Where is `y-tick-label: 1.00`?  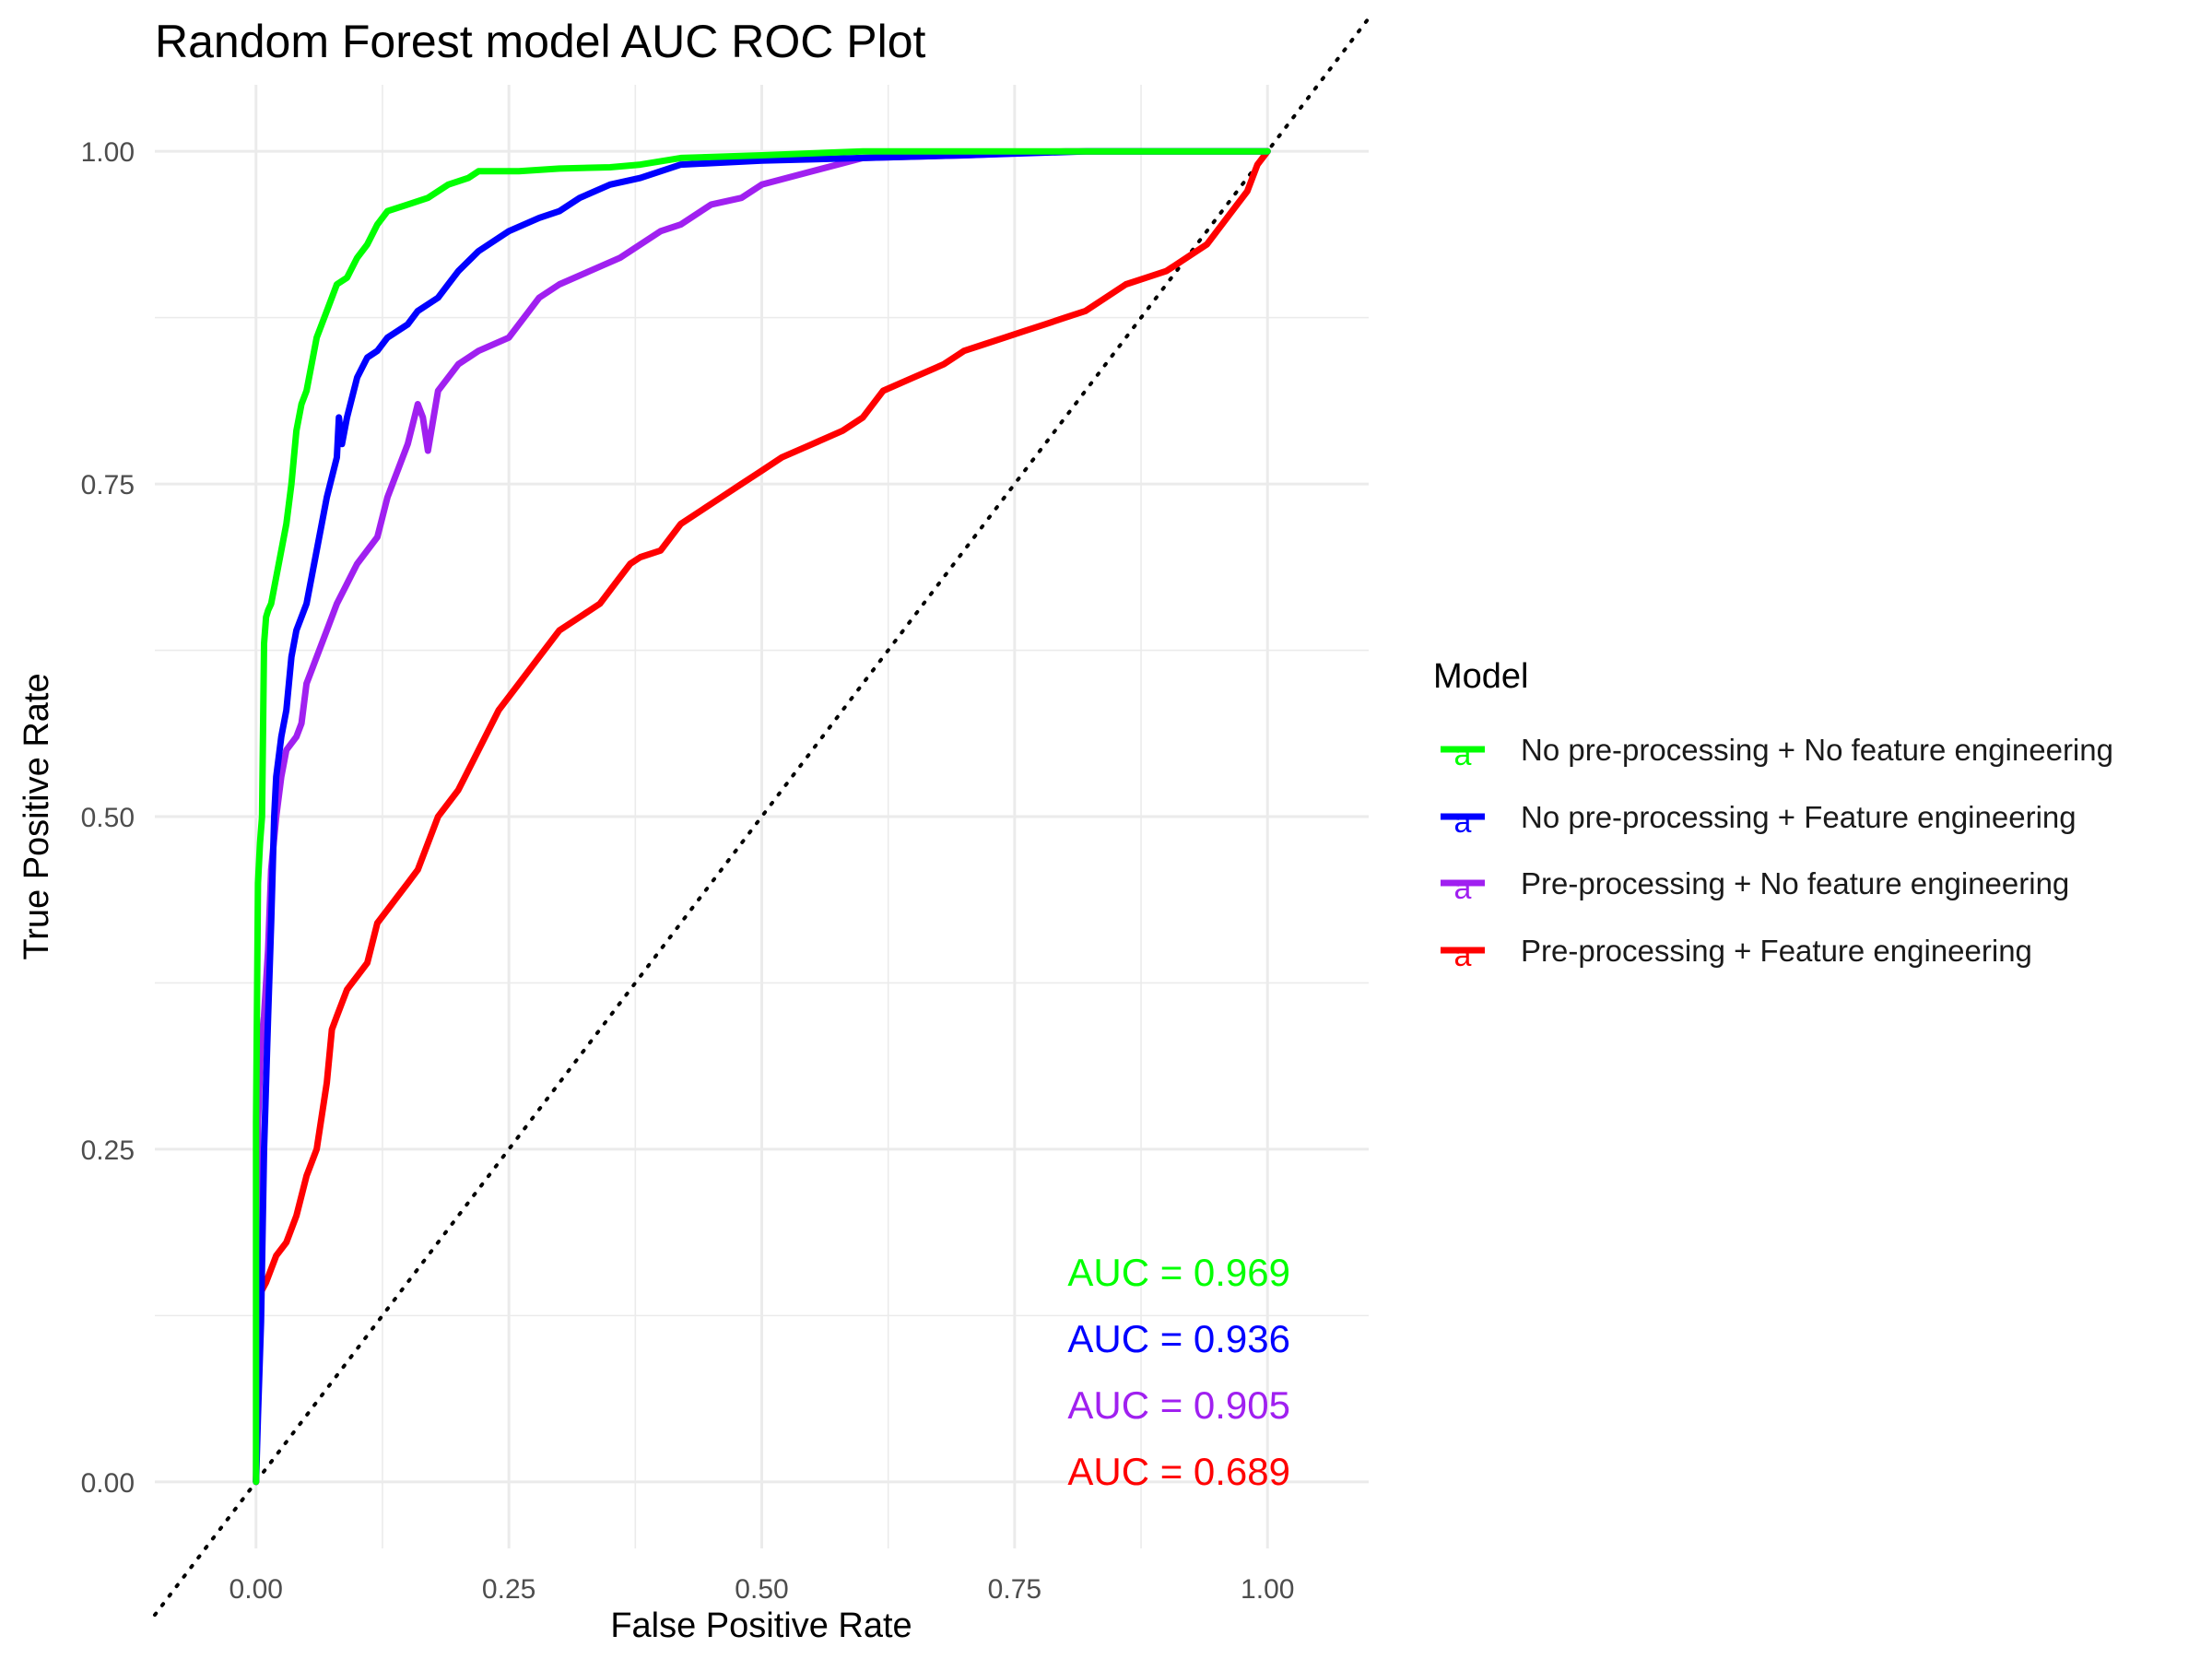
y-tick-label: 1.00 is located at coordinates (108, 152).